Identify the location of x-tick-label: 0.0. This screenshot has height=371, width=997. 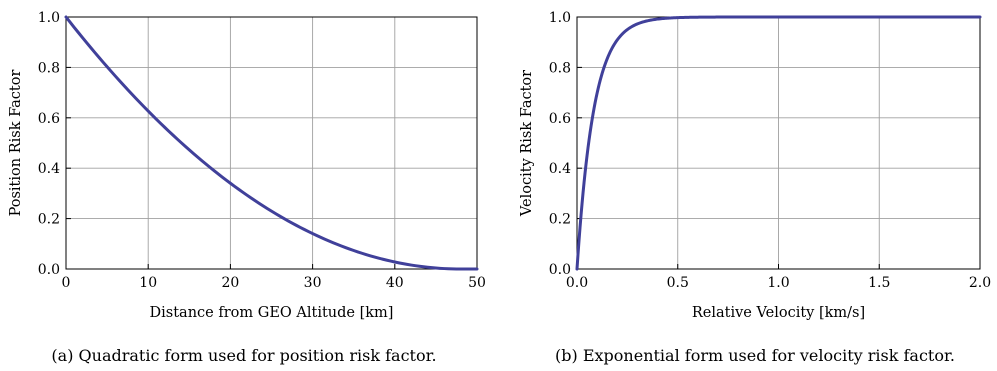
(577, 283).